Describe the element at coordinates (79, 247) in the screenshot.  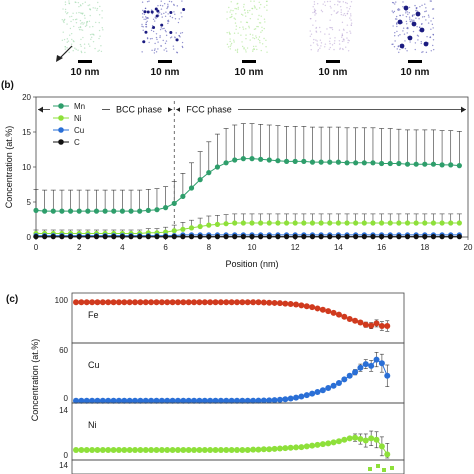
I see `x-tick-label: 2` at that location.